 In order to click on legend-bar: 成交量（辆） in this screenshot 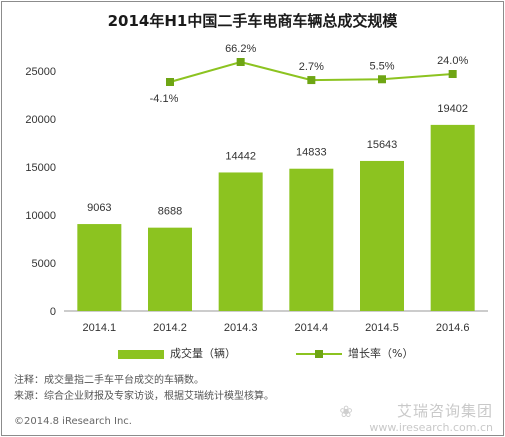, I will do `click(177, 353)`.